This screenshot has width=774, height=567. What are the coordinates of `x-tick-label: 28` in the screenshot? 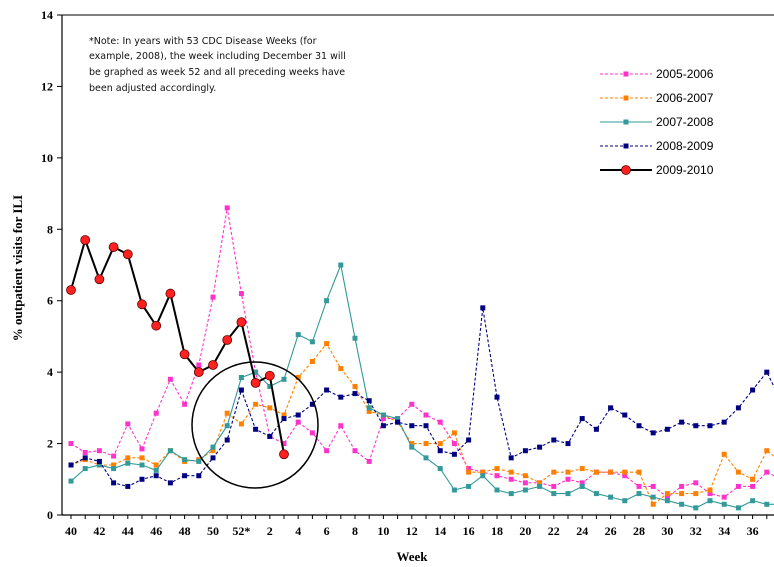 It's located at (639, 531).